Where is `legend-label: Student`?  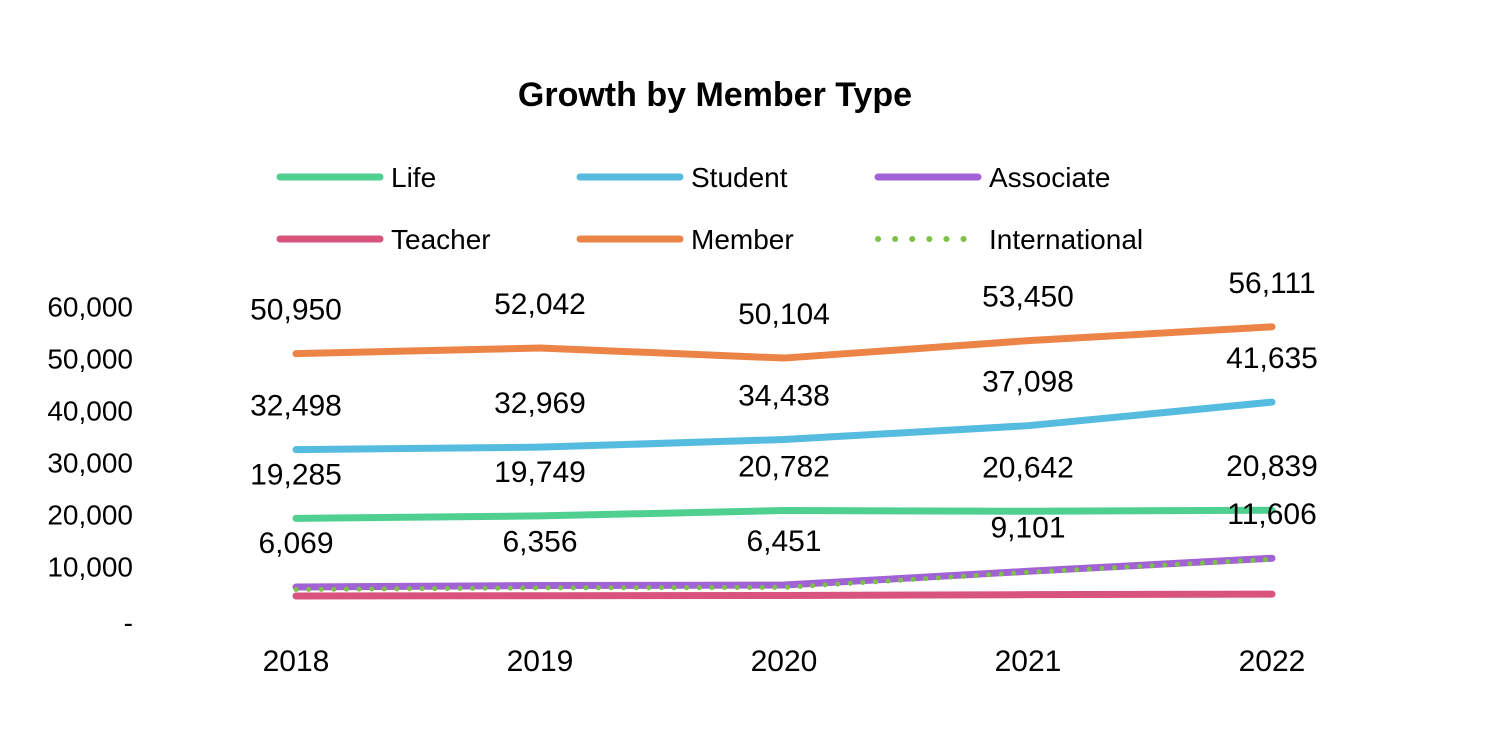 legend-label: Student is located at coordinates (739, 177).